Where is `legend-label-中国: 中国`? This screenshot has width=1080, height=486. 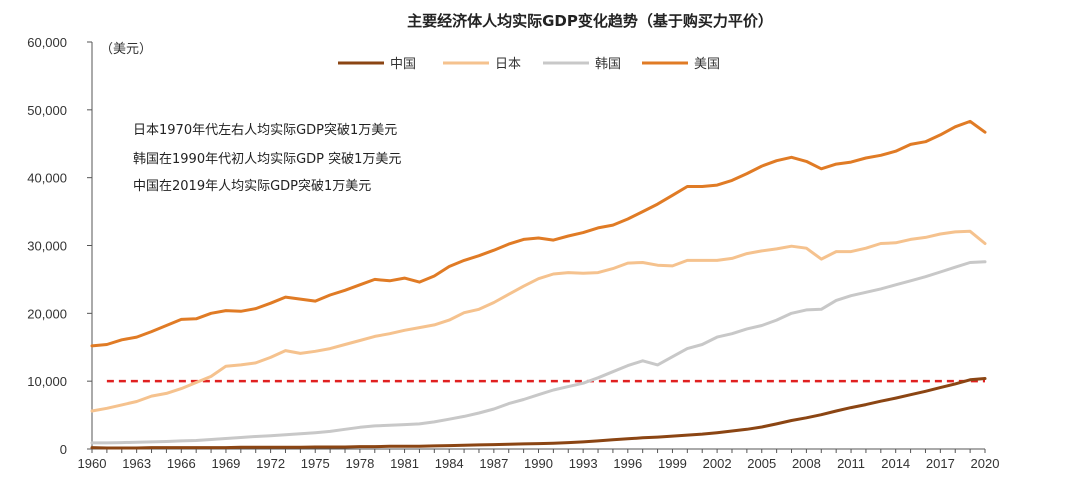
legend-label-中国: 中国 is located at coordinates (403, 64).